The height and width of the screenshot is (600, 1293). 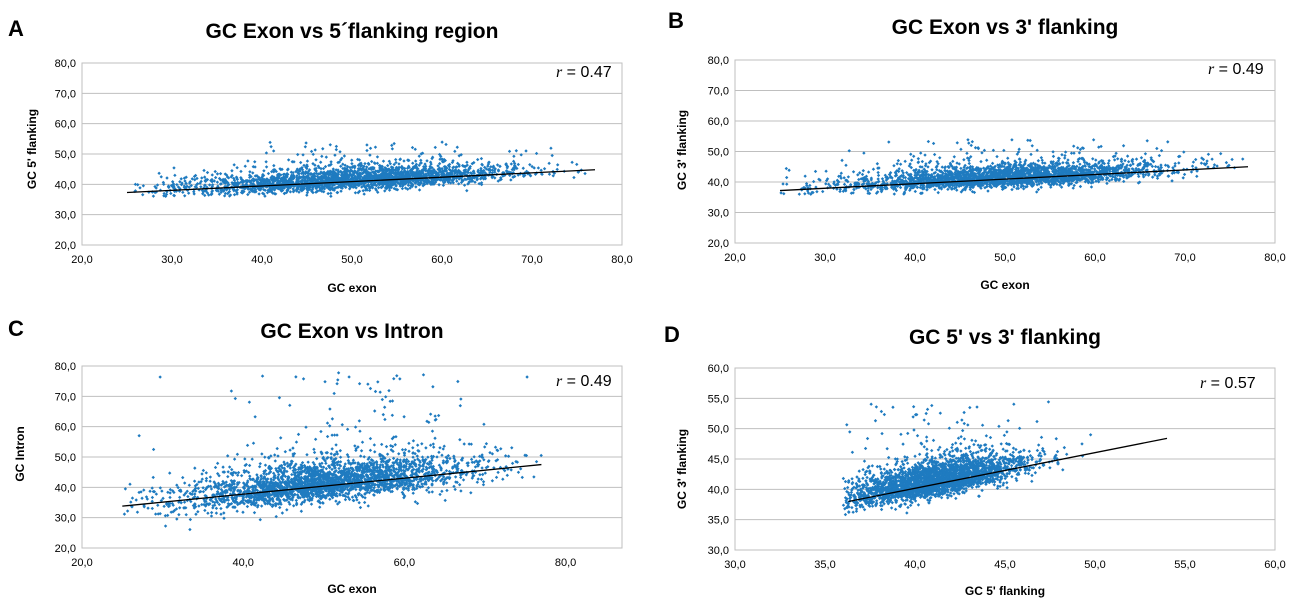 What do you see at coordinates (587, 72) in the screenshot?
I see `r-value: = 0.47` at bounding box center [587, 72].